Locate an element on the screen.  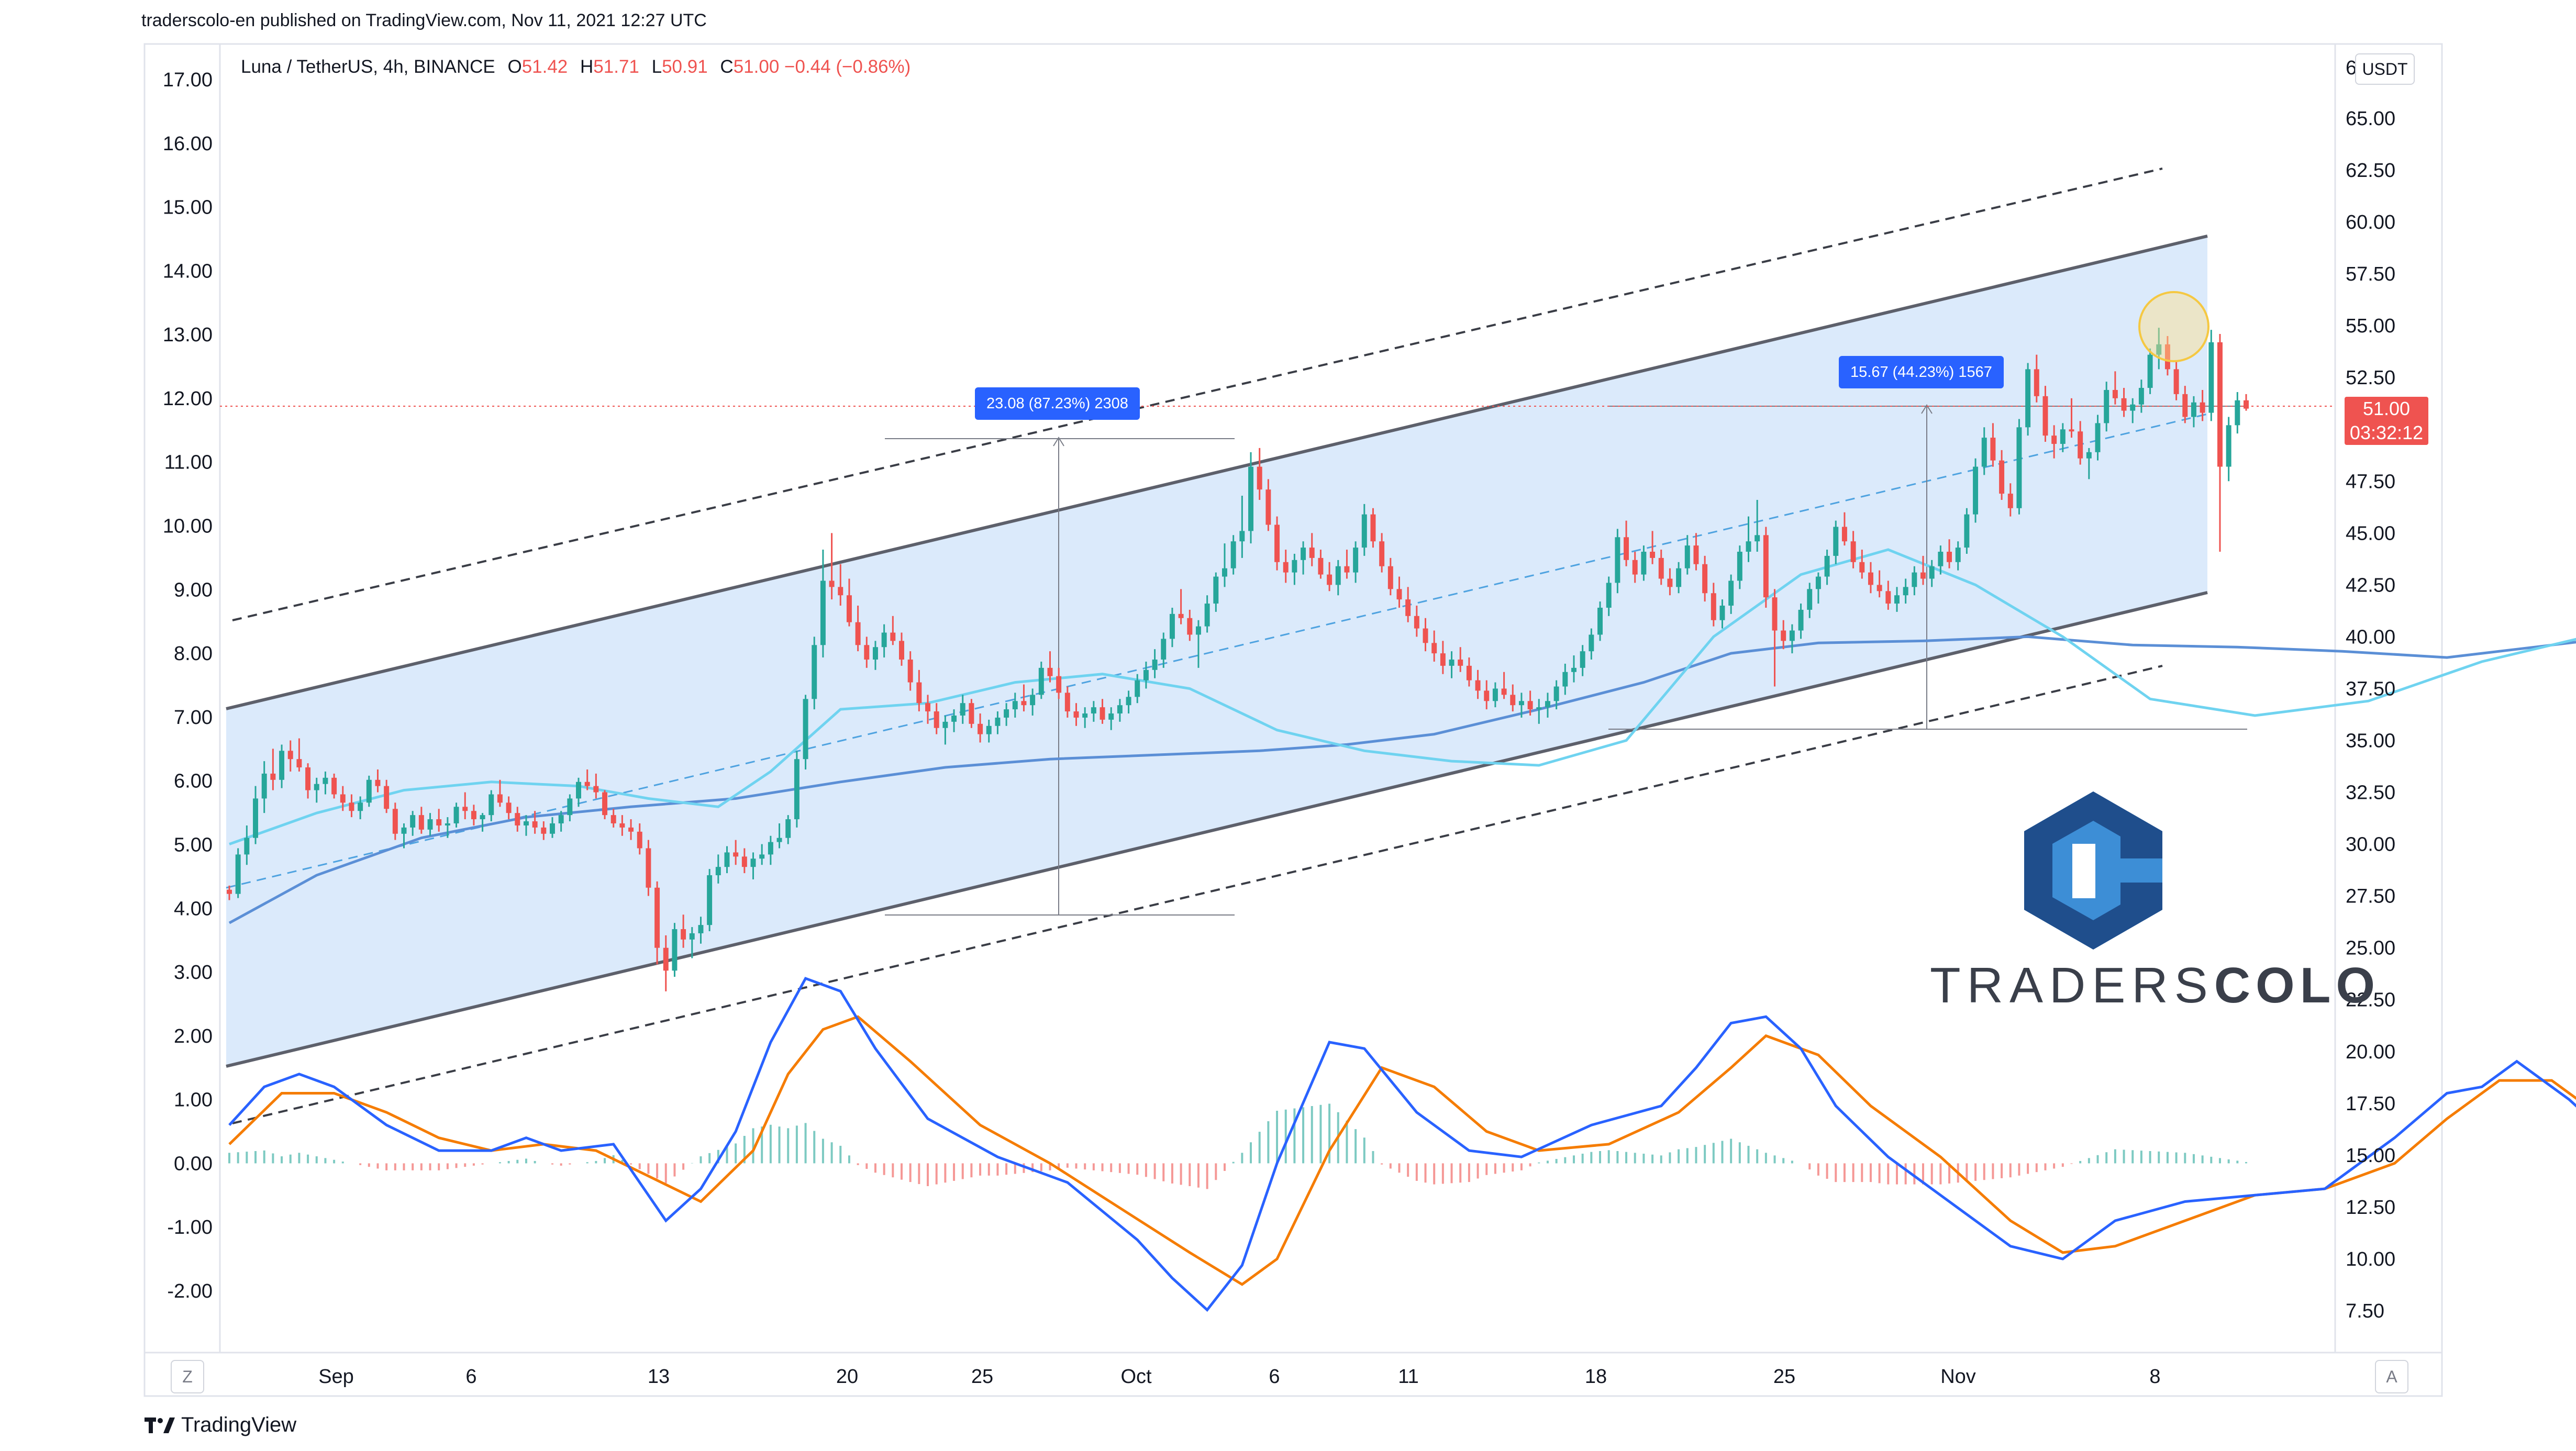
symbol-title: Luna / TetherUS, 4h, BINANCE is located at coordinates (368, 67).